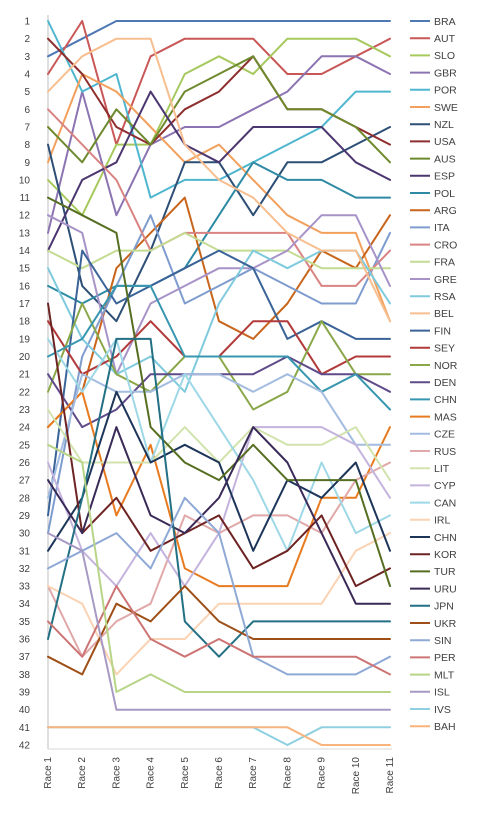 This screenshot has width=500, height=819. I want to click on x-tick-label: Race 7, so click(253, 773).